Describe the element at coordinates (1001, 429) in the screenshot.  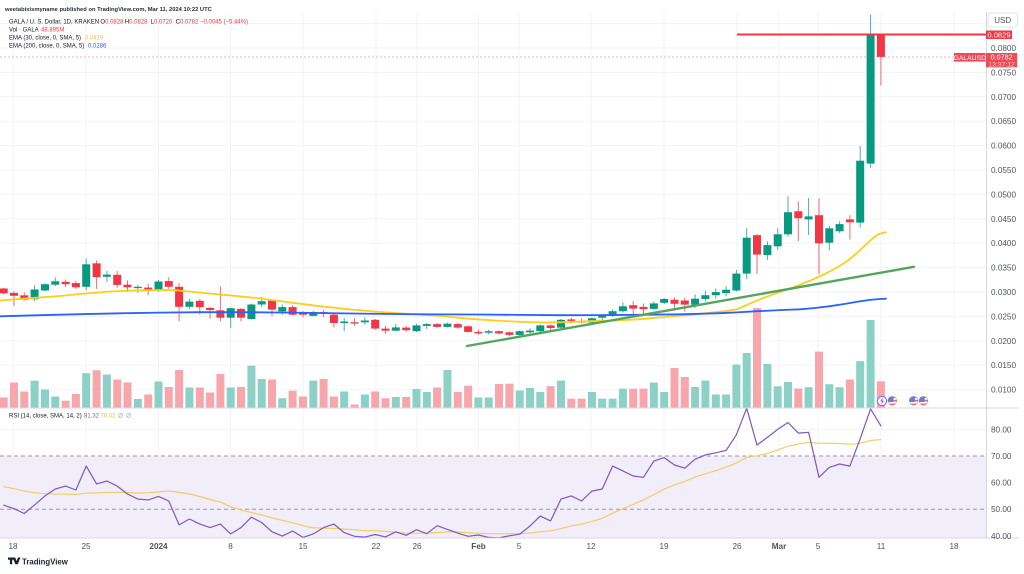
I see `svg-text: 80.00` at that location.